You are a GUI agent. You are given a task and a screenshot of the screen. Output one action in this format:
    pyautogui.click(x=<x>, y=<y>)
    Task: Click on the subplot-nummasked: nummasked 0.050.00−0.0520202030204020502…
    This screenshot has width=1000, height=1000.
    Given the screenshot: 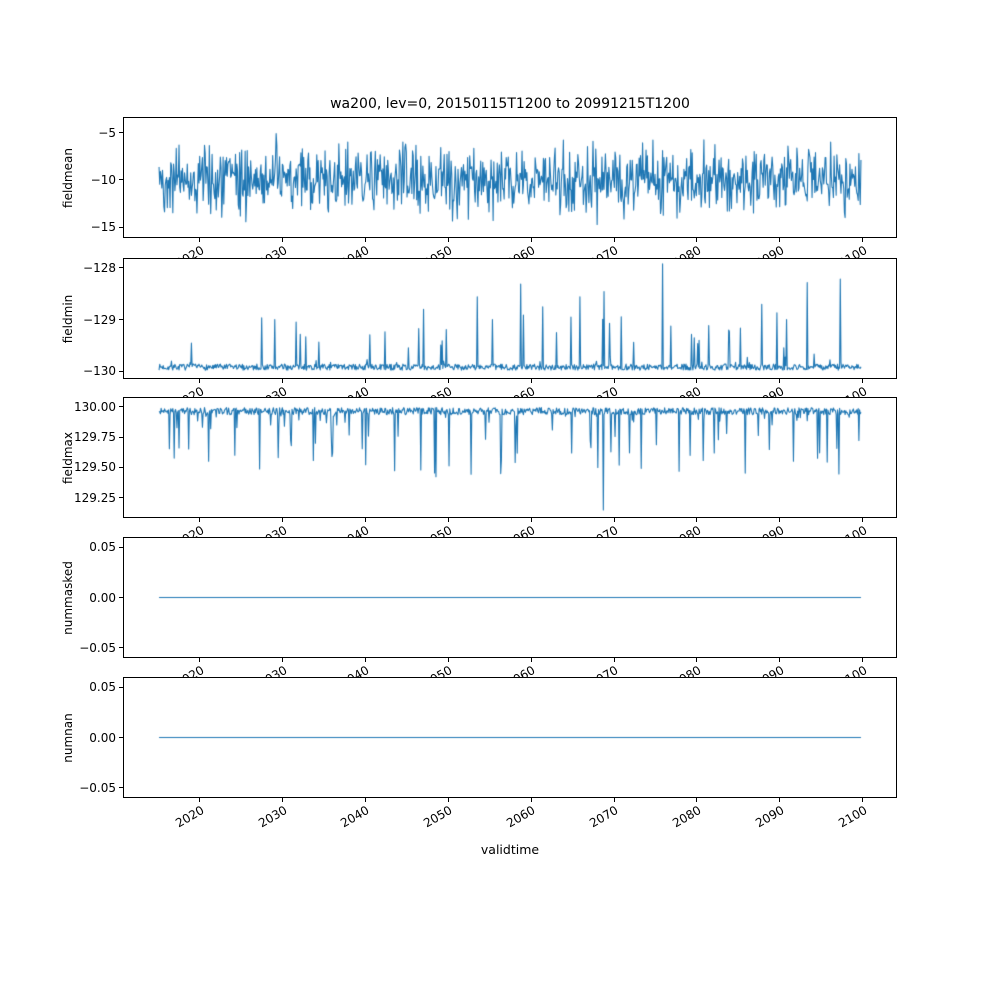 What is the action you would take?
    pyautogui.click(x=479, y=613)
    